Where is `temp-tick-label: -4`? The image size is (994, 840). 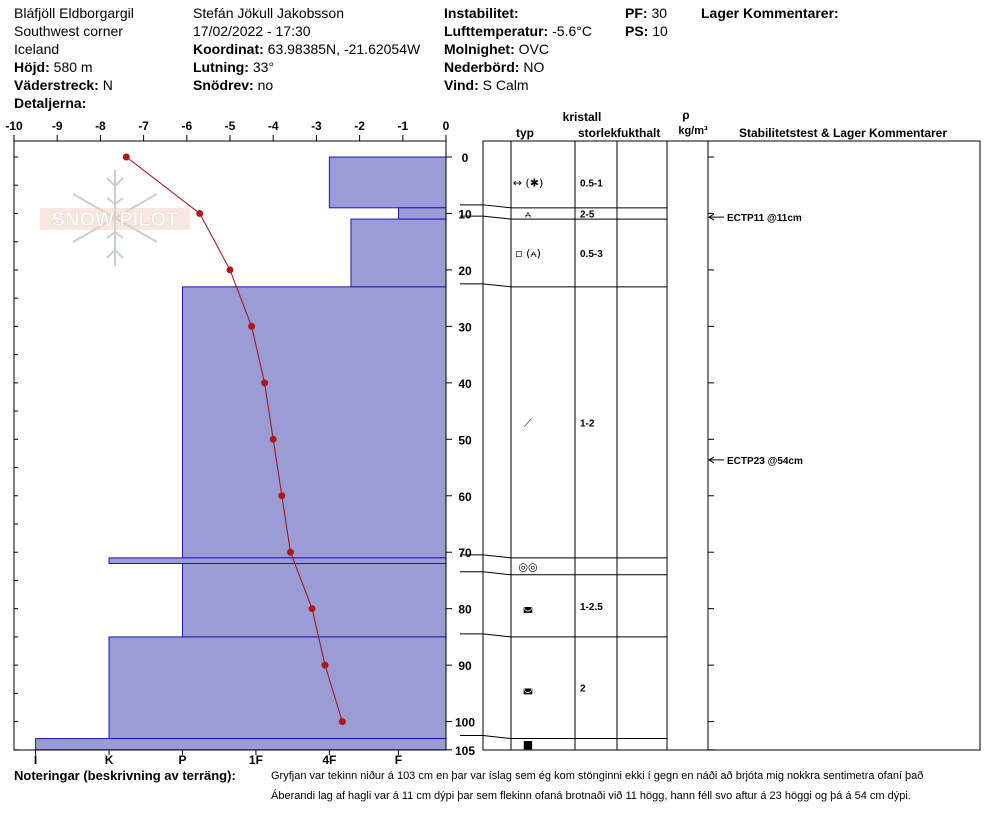 temp-tick-label: -4 is located at coordinates (273, 126).